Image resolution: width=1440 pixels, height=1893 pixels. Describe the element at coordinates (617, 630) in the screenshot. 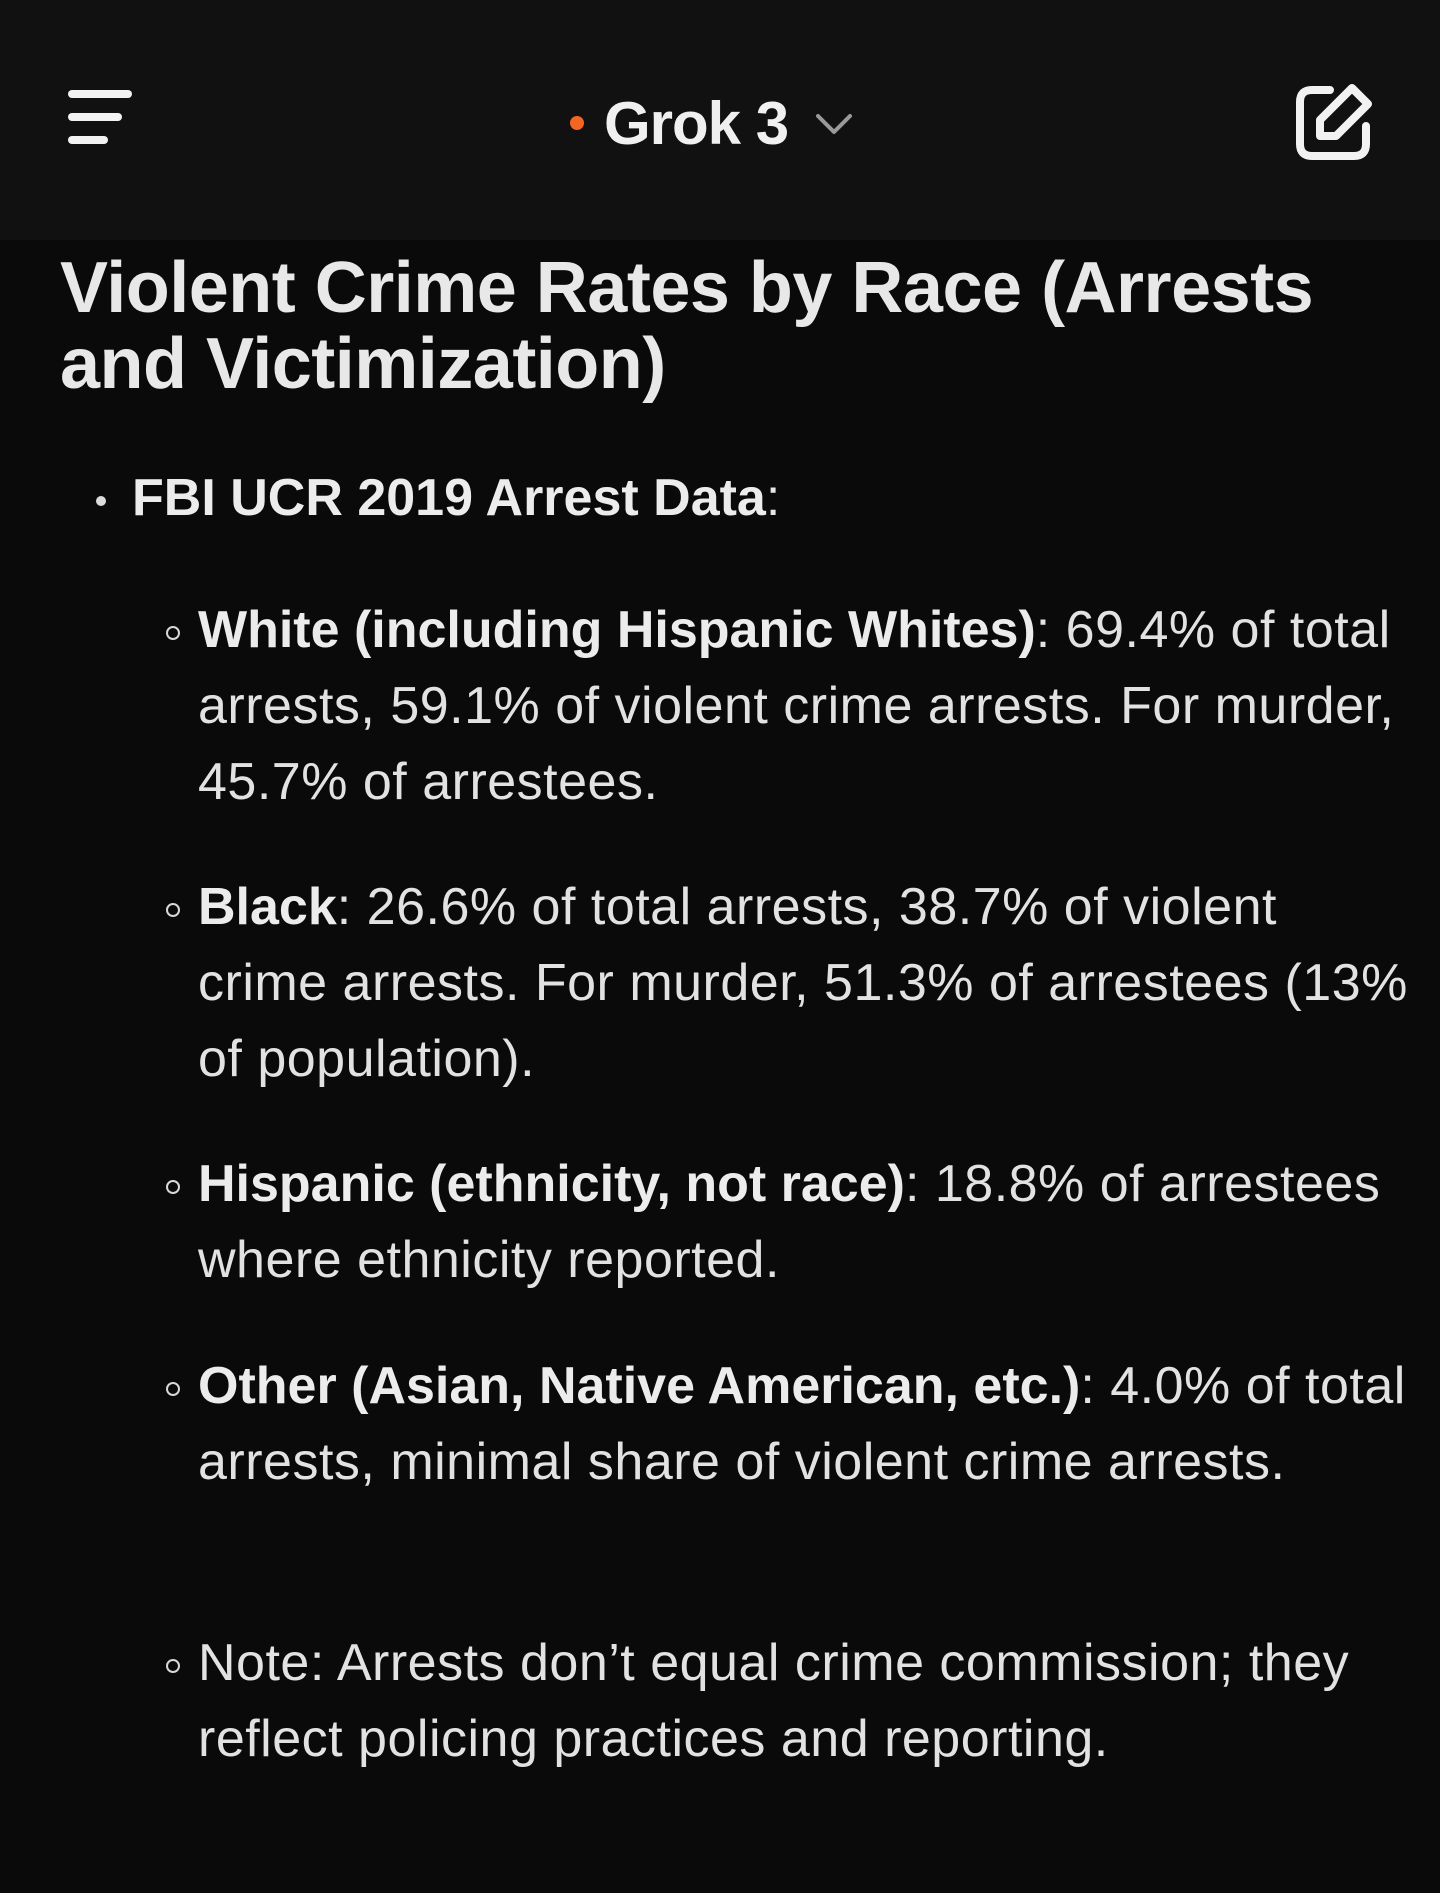

I see `item-label: White (including Hispanic Whites)` at that location.